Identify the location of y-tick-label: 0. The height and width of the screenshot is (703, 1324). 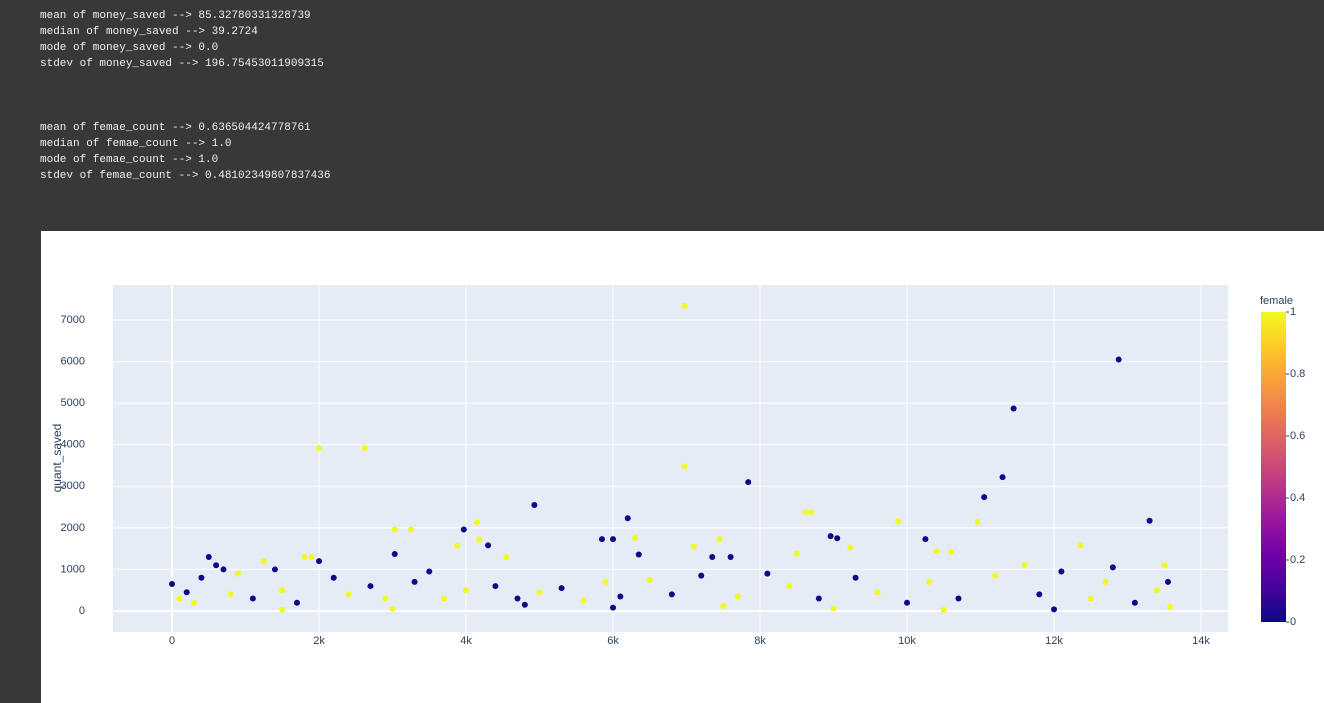
(82, 611).